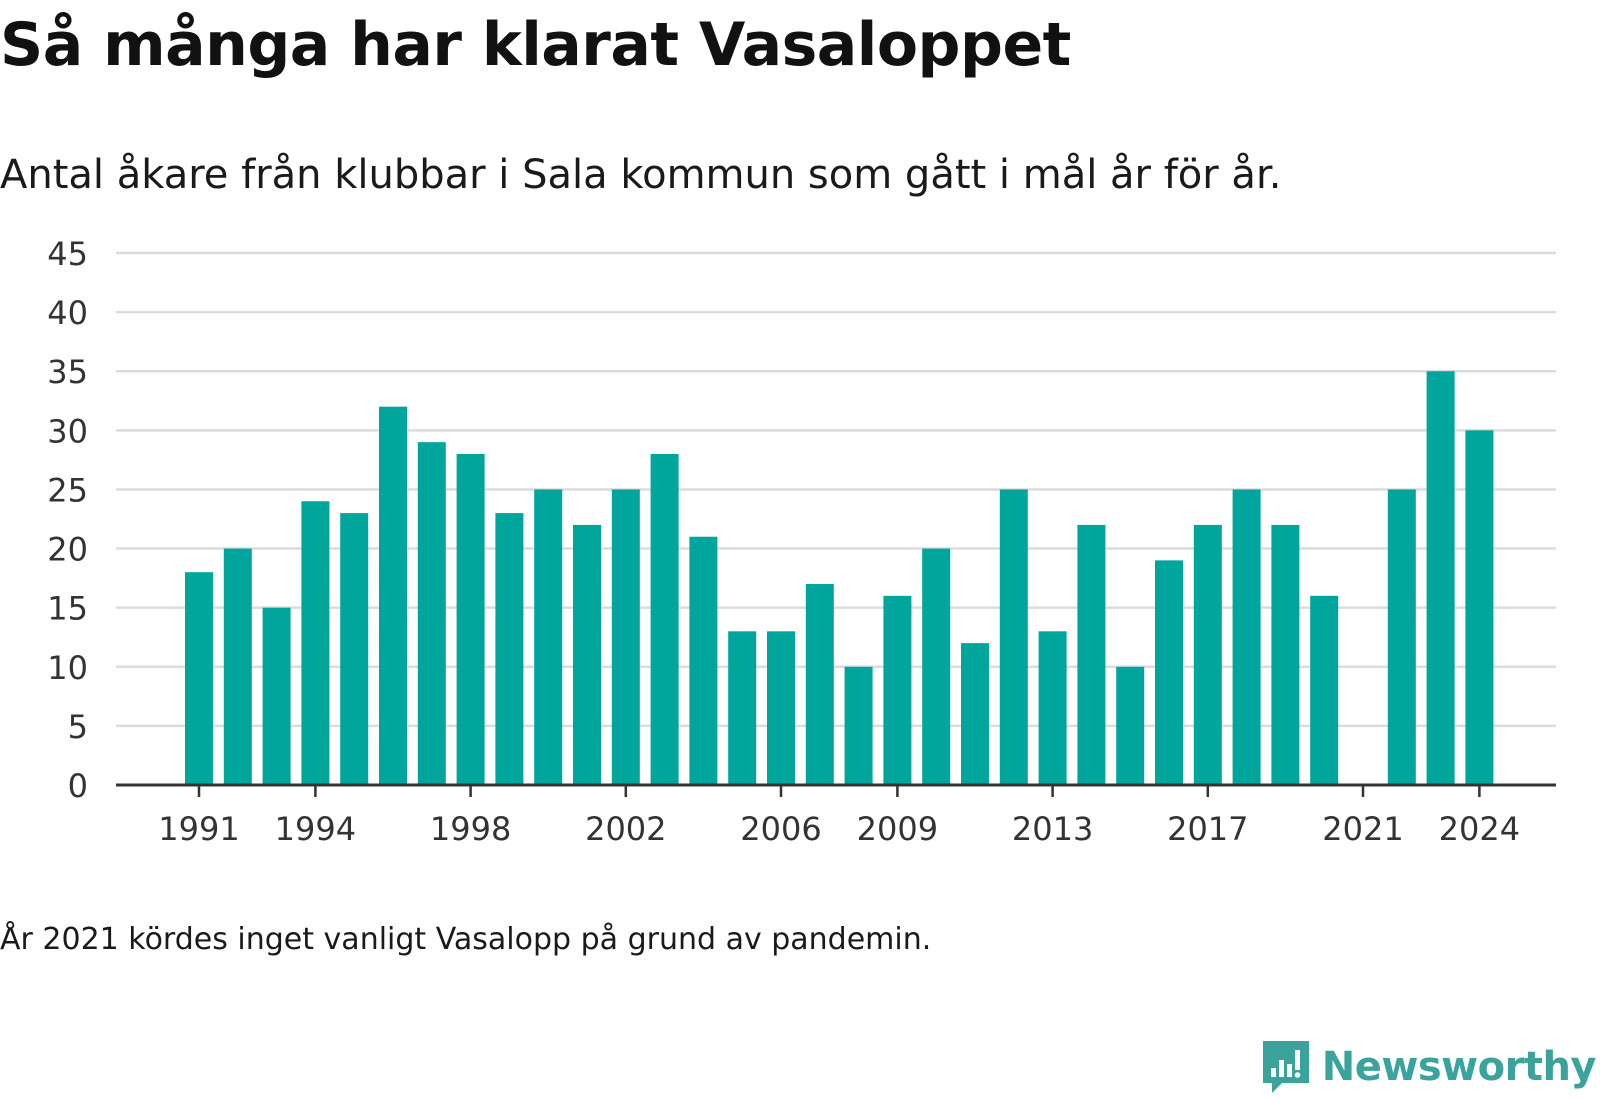 Image resolution: width=1600 pixels, height=1100 pixels. I want to click on bar-2022, so click(1401, 637).